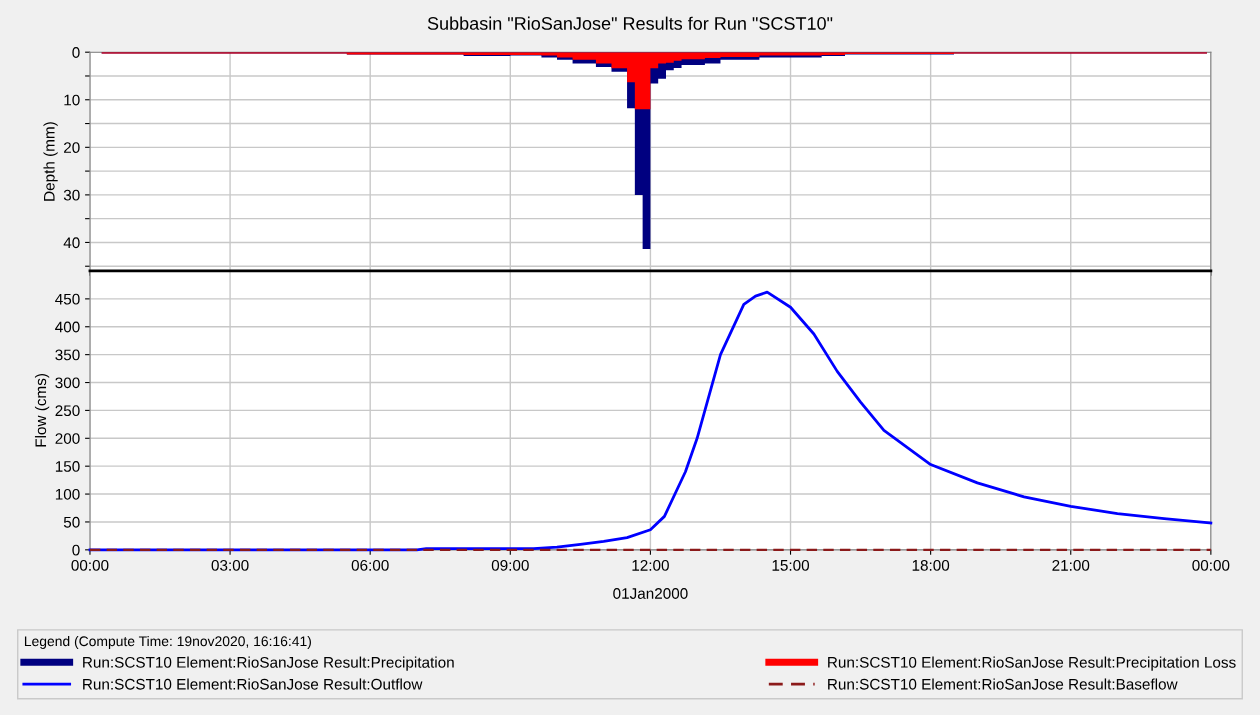 Image resolution: width=1260 pixels, height=715 pixels. What do you see at coordinates (370, 565) in the screenshot?
I see `x-tick-label: 06:00` at bounding box center [370, 565].